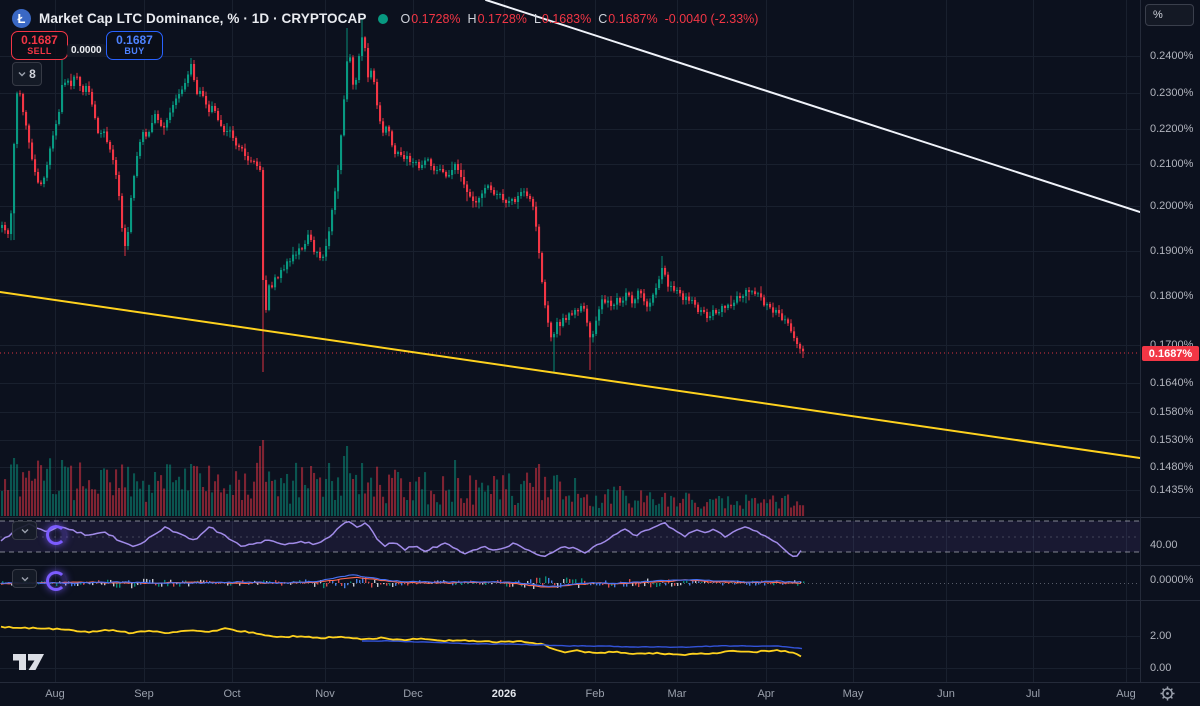  What do you see at coordinates (1033, 694) in the screenshot?
I see `time-tick-label: Jul` at bounding box center [1033, 694].